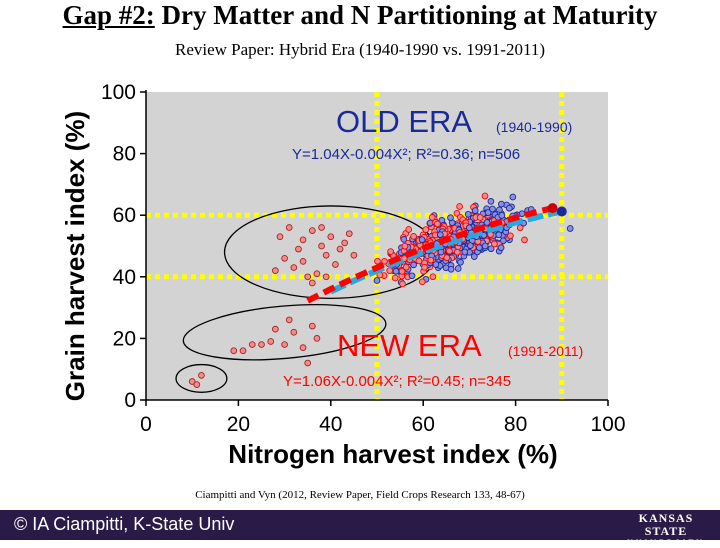  What do you see at coordinates (118, 92) in the screenshot?
I see `y-tick-label-100: 100` at bounding box center [118, 92].